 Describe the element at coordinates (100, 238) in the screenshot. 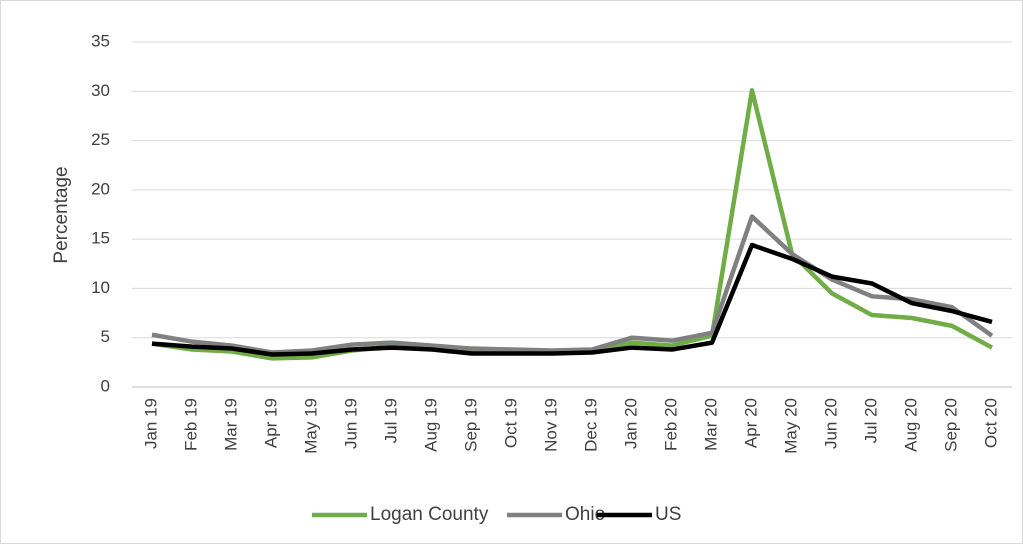

I see `y-tick-label: 15` at that location.